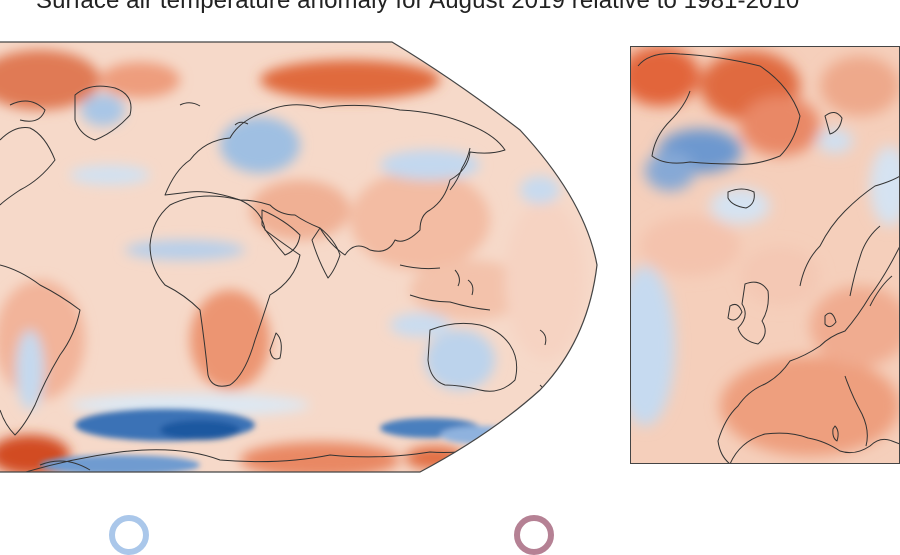  What do you see at coordinates (129, 535) in the screenshot?
I see `cool-anomaly-icon` at bounding box center [129, 535].